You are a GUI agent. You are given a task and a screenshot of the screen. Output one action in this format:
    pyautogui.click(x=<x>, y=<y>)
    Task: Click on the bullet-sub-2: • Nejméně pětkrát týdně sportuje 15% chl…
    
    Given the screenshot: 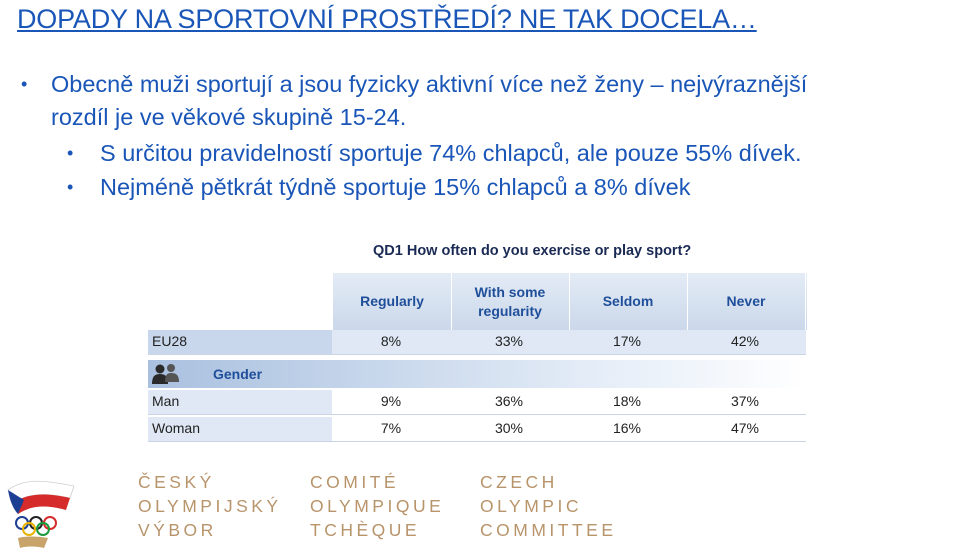 What is the action you would take?
    pyautogui.click(x=379, y=187)
    